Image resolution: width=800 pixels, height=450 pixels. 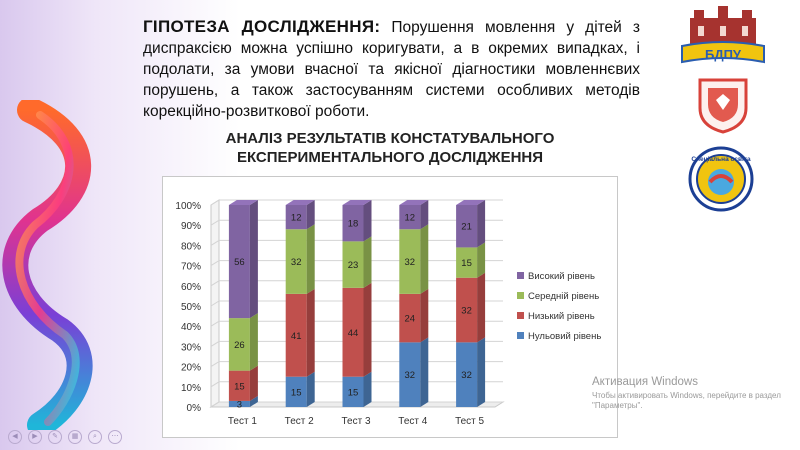 I want to click on legend-label: Нульовий рівень, so click(x=564, y=336).